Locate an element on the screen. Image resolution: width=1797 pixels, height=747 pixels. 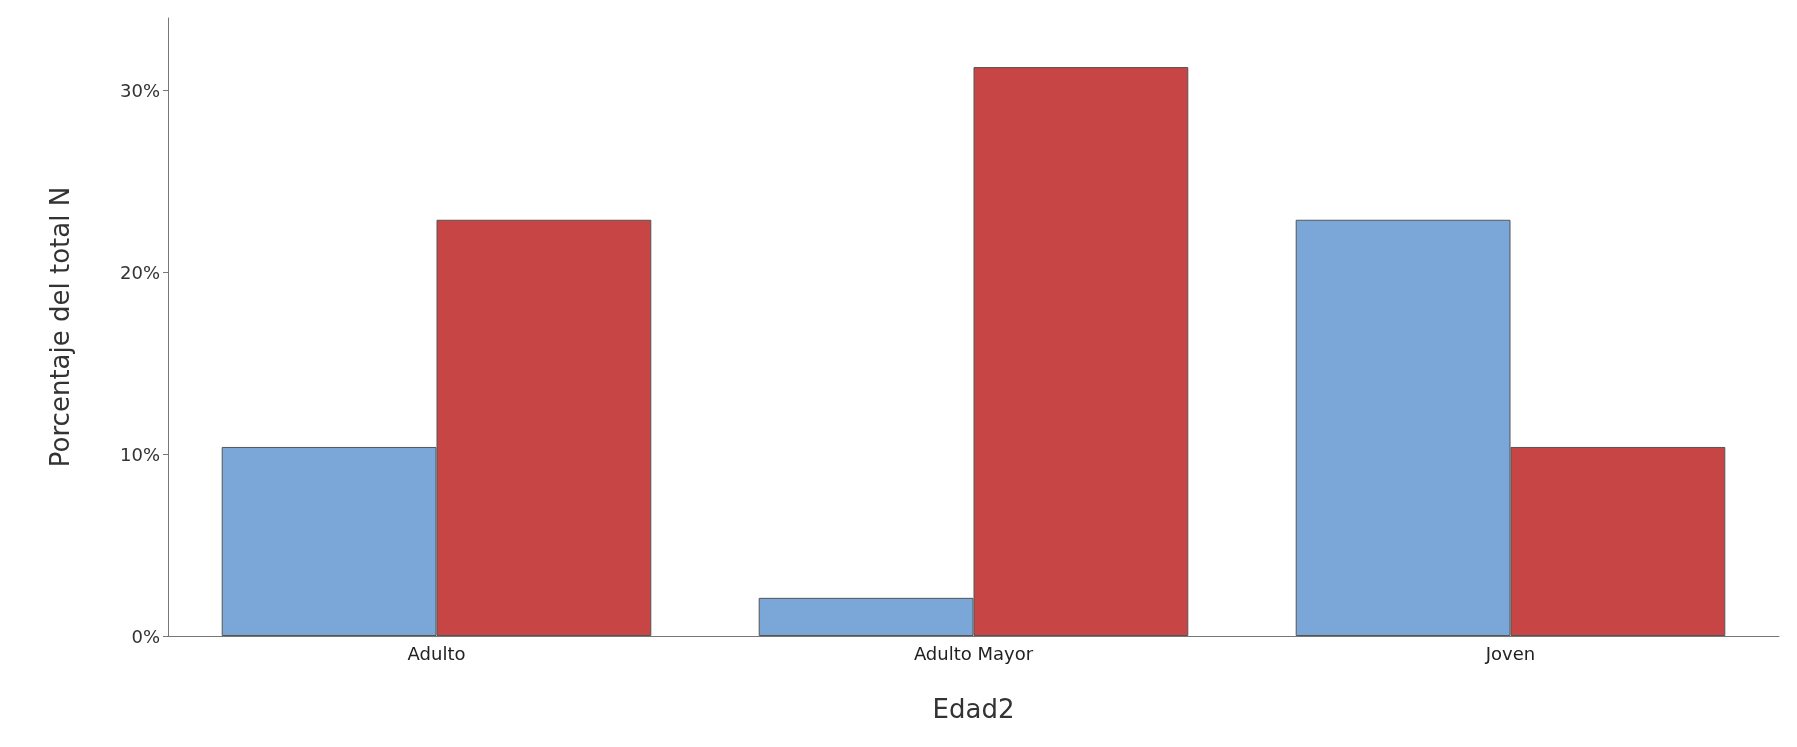
x-tick-label: Joven is located at coordinates (1510, 653).